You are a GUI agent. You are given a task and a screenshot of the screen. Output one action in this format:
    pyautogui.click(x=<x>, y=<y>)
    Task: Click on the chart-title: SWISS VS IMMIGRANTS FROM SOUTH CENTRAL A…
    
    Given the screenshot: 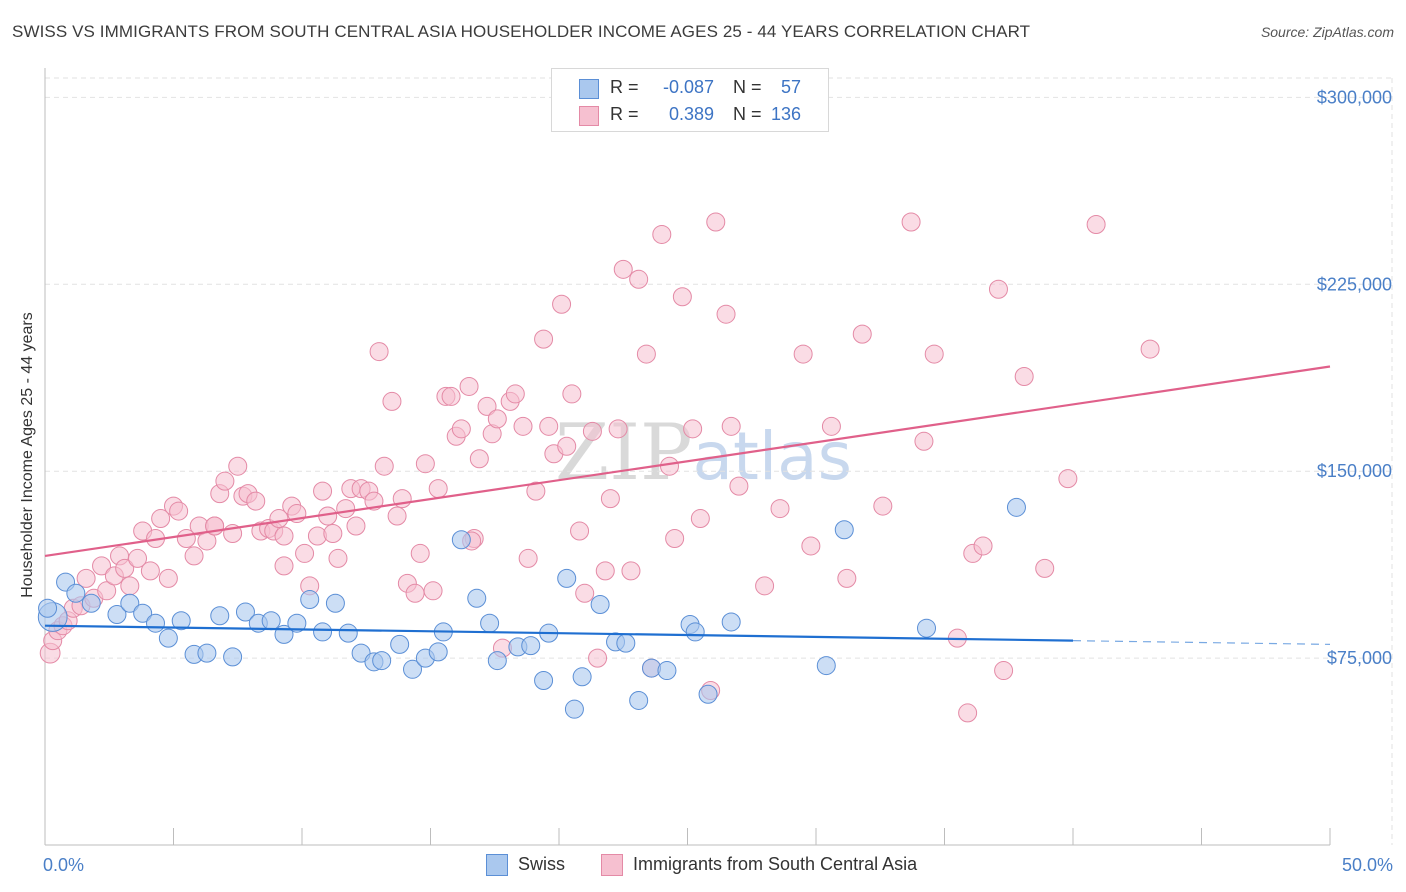 What is the action you would take?
    pyautogui.click(x=521, y=31)
    